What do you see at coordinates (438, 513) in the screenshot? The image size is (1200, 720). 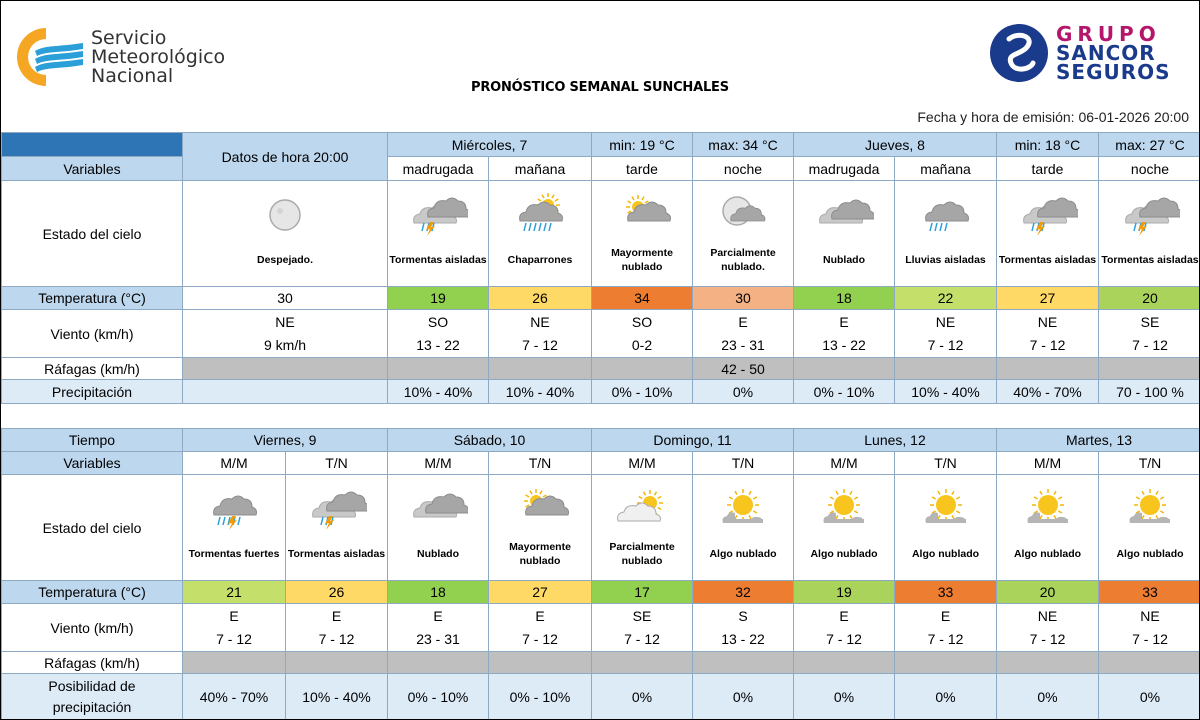 I see `cloudy-icon` at bounding box center [438, 513].